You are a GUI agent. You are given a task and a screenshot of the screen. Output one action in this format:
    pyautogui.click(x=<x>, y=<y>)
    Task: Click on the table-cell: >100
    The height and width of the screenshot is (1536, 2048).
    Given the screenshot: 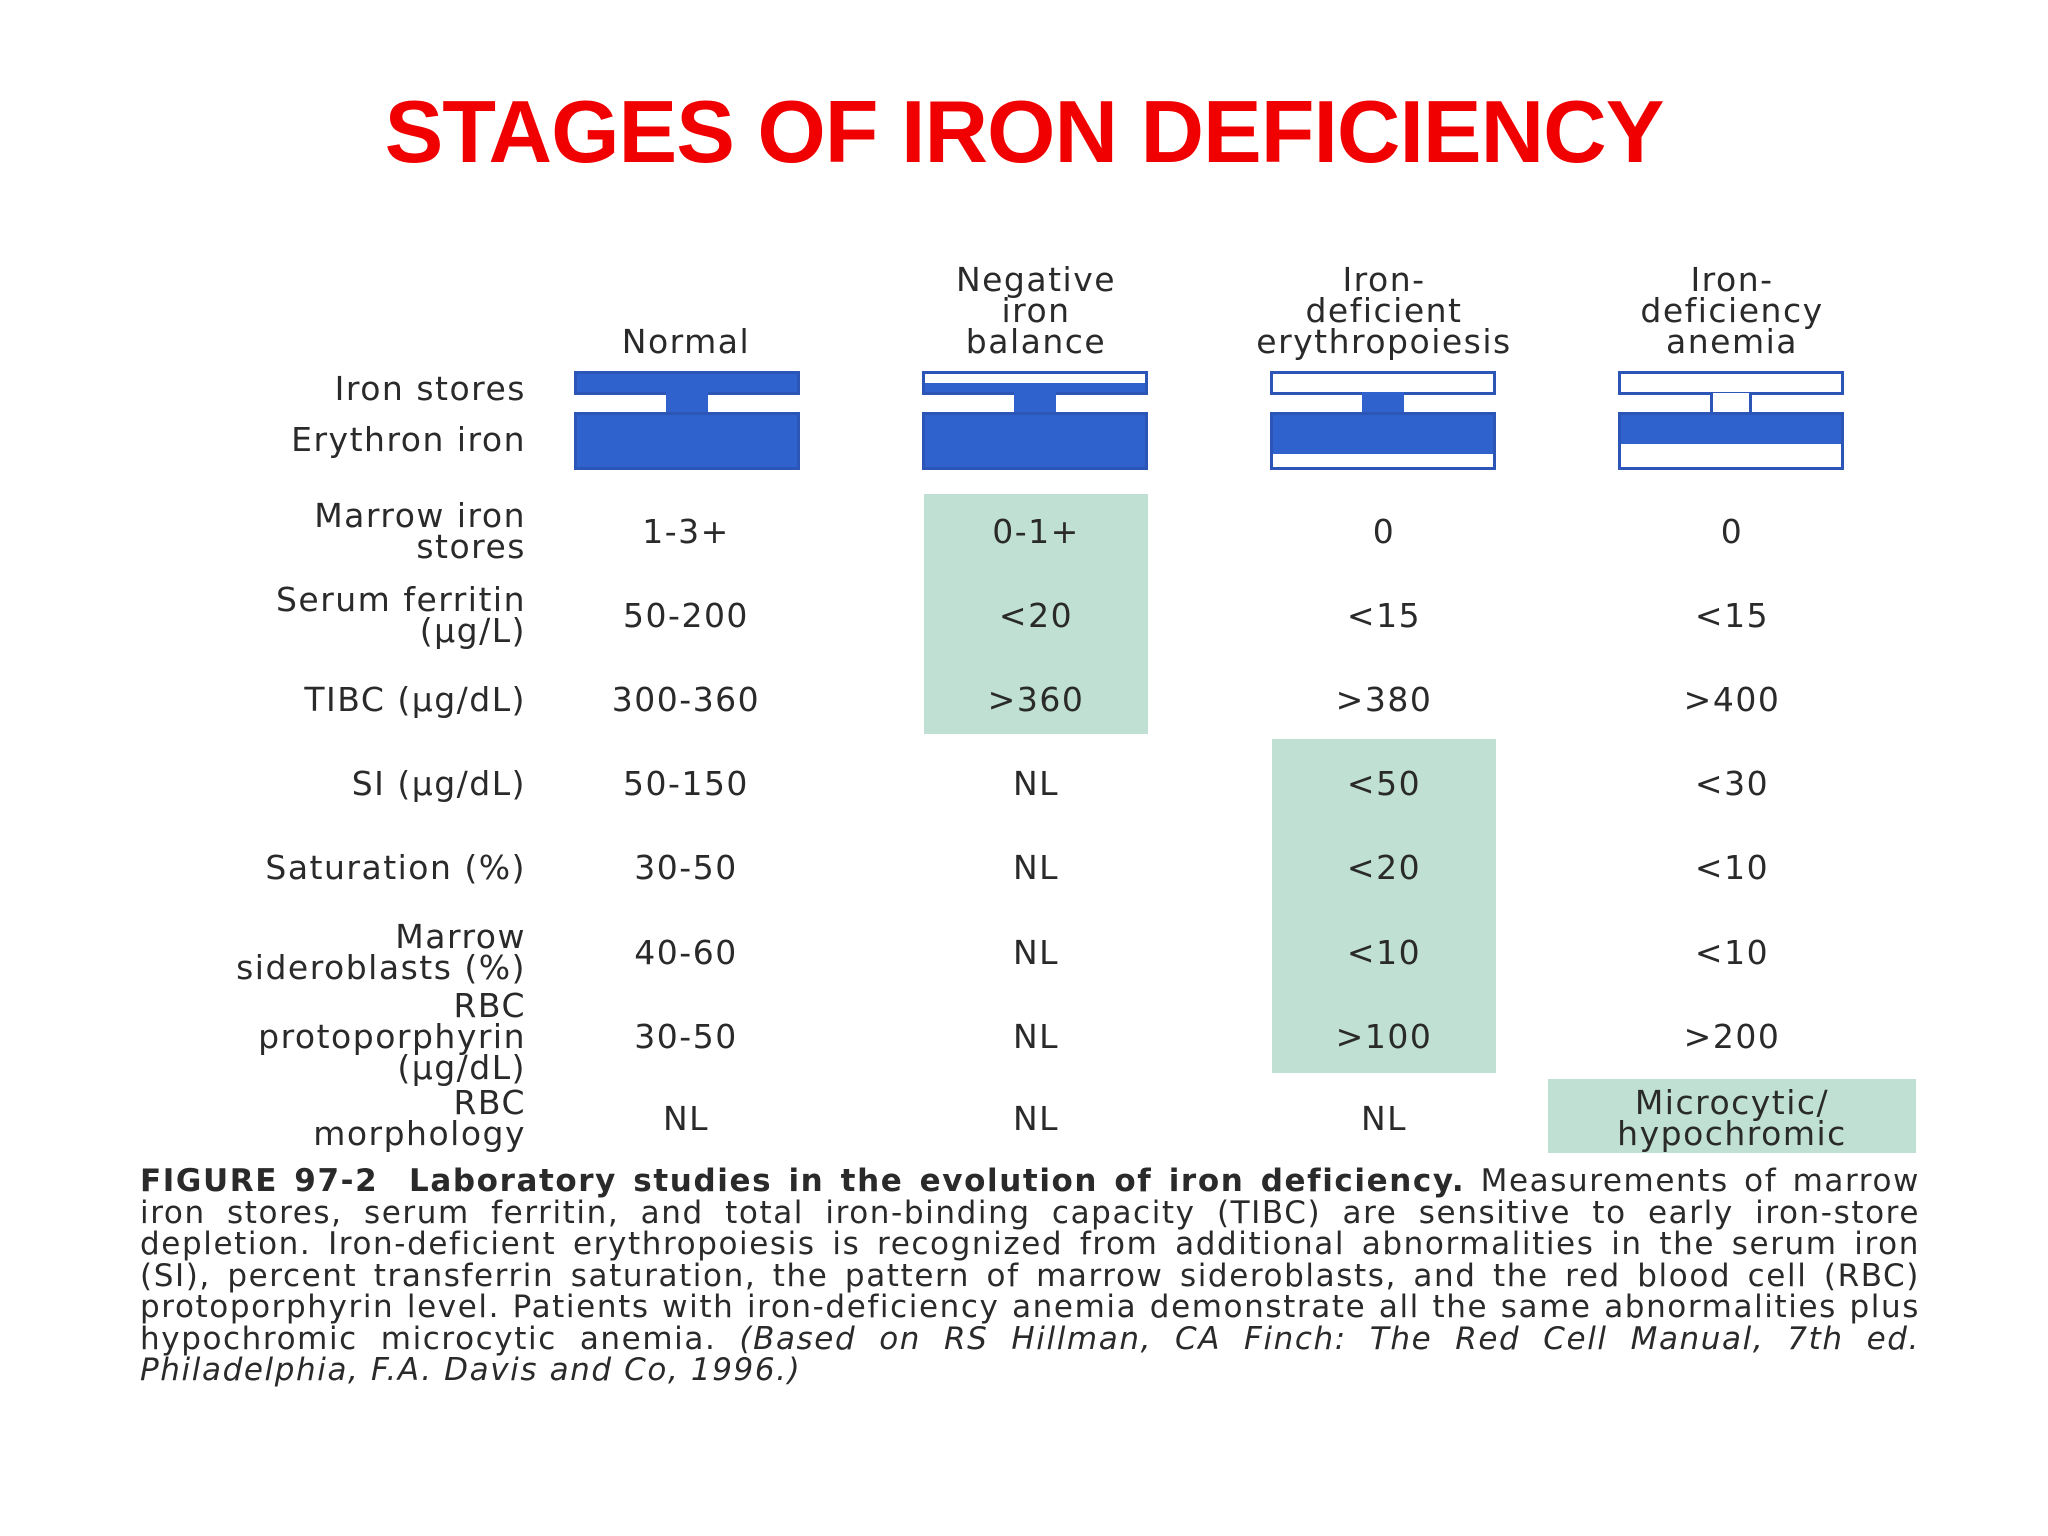 What is the action you would take?
    pyautogui.click(x=1384, y=1036)
    